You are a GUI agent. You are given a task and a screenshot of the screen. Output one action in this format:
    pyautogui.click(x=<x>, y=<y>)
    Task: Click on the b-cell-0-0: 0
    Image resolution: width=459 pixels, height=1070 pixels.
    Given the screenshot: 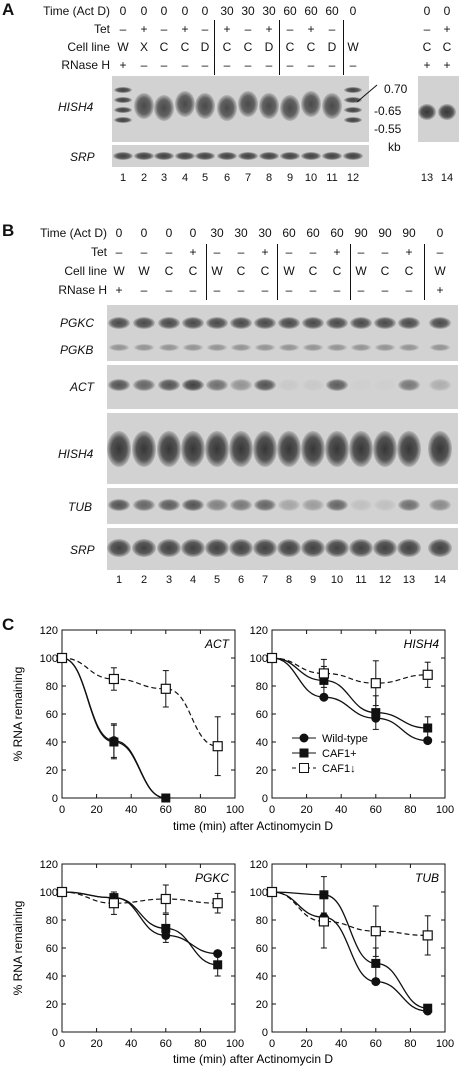 What is the action you would take?
    pyautogui.click(x=119, y=233)
    